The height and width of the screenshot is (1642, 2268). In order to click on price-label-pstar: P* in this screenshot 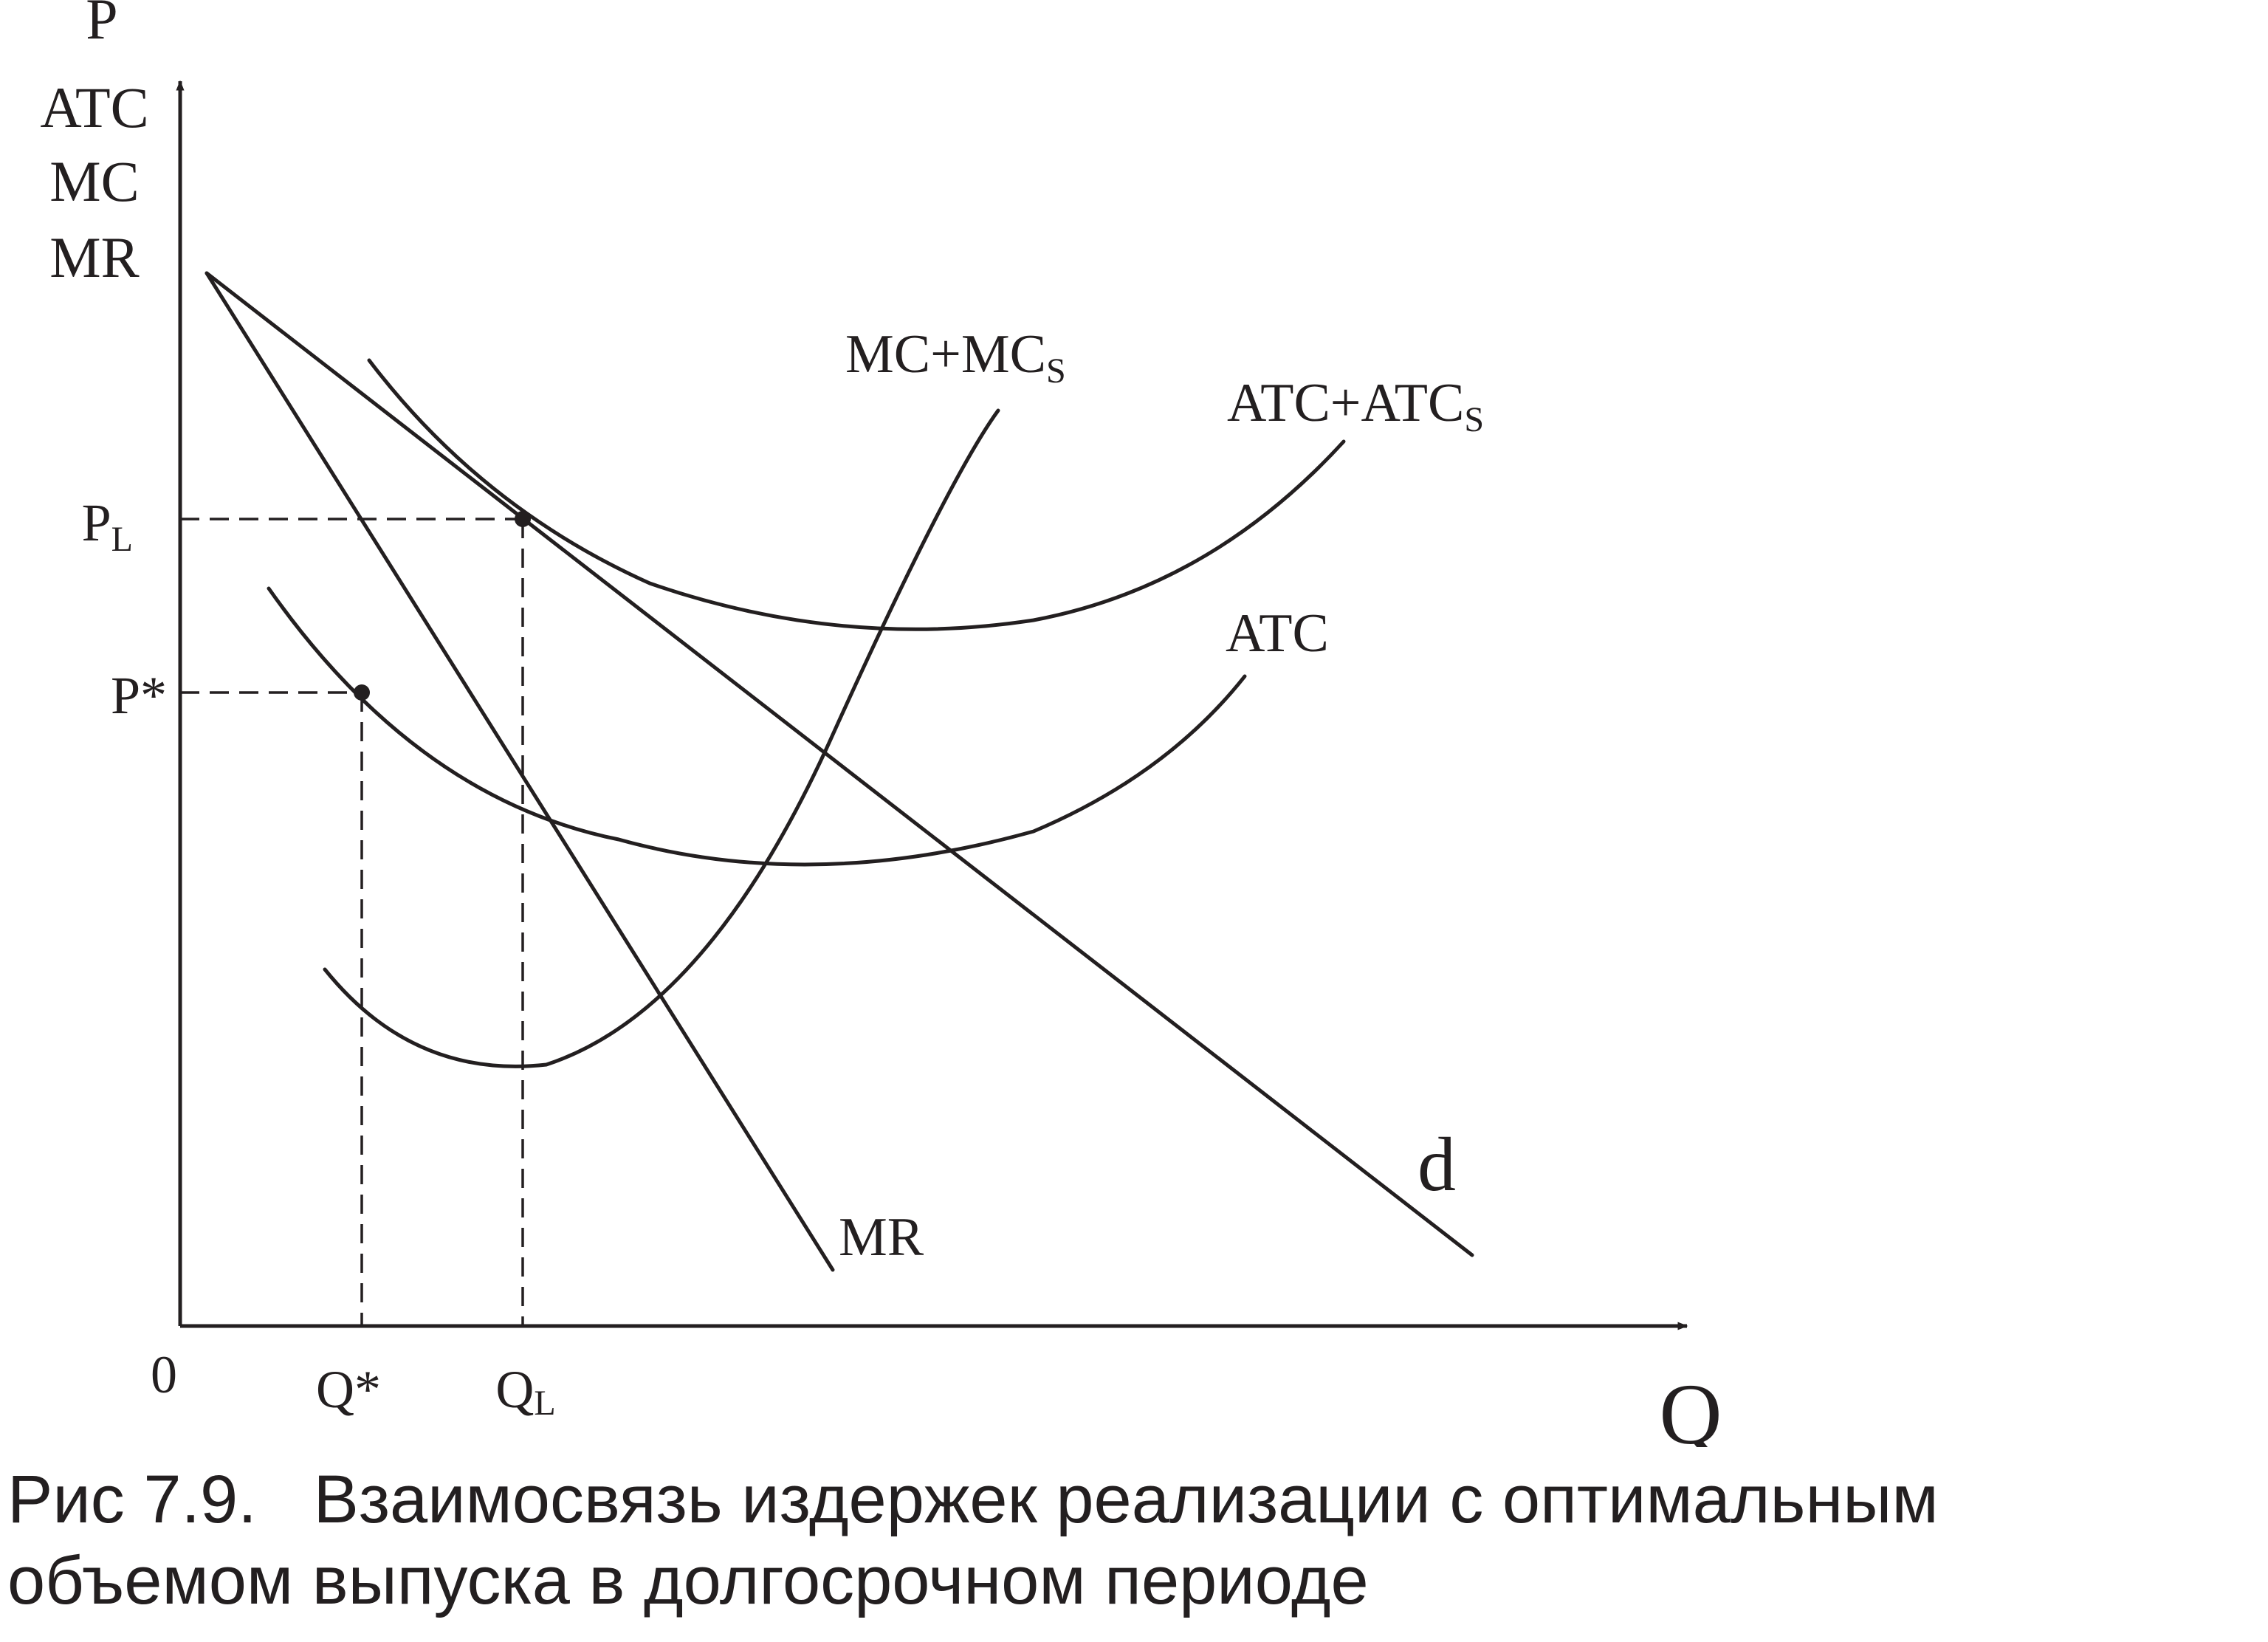, I will do `click(139, 695)`.